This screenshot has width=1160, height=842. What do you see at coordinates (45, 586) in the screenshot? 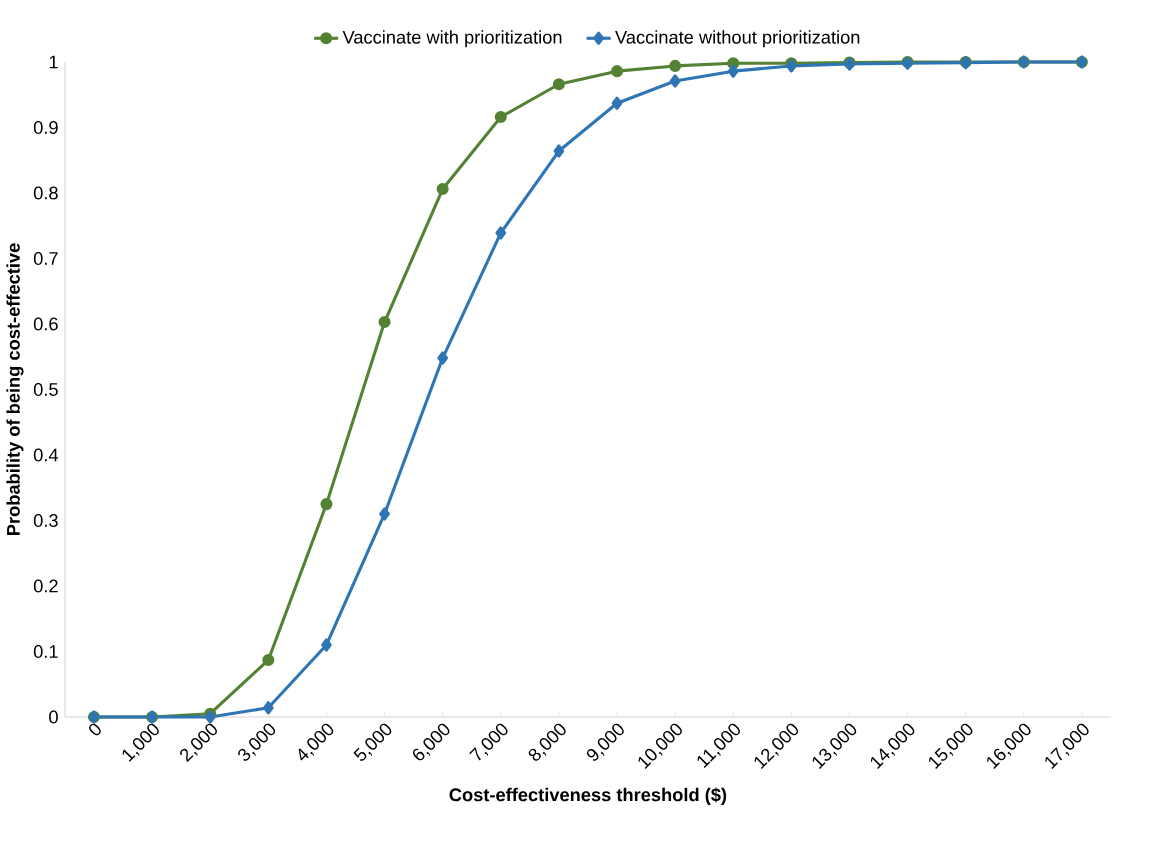
I see `y-tick-label: 0.2` at bounding box center [45, 586].